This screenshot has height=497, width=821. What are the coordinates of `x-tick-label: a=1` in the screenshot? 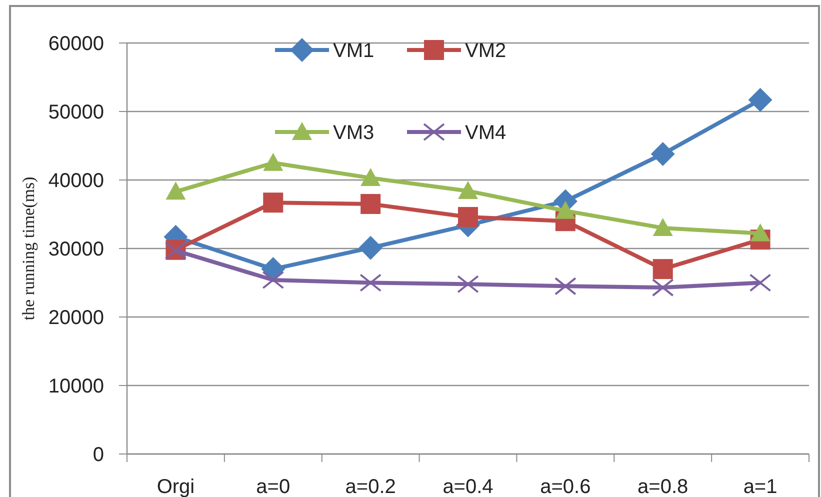 It's located at (760, 486).